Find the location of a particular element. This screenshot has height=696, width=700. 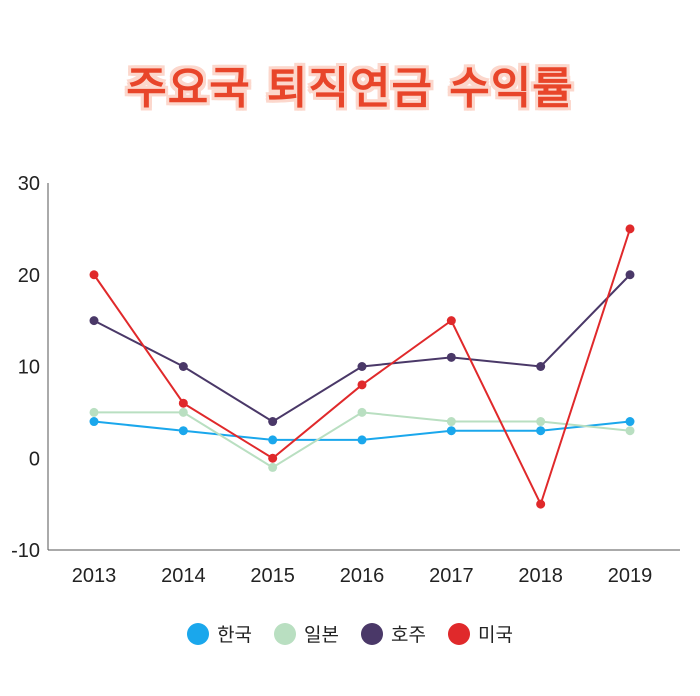

y-tick-label: 30 is located at coordinates (29, 184).